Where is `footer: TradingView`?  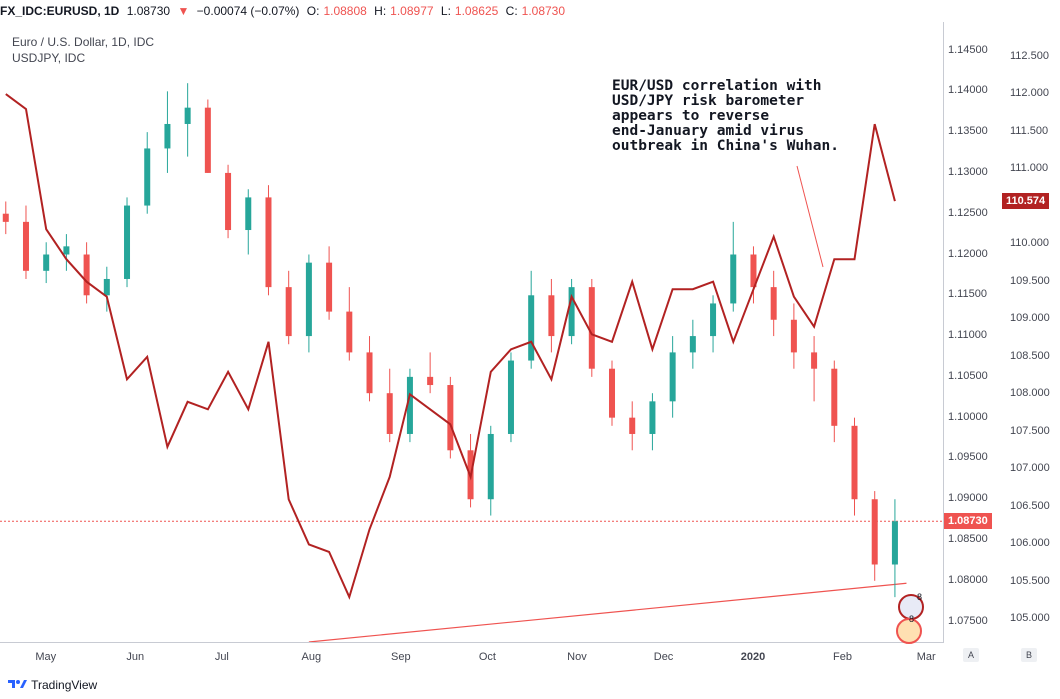
footer: TradingView is located at coordinates (530, 685).